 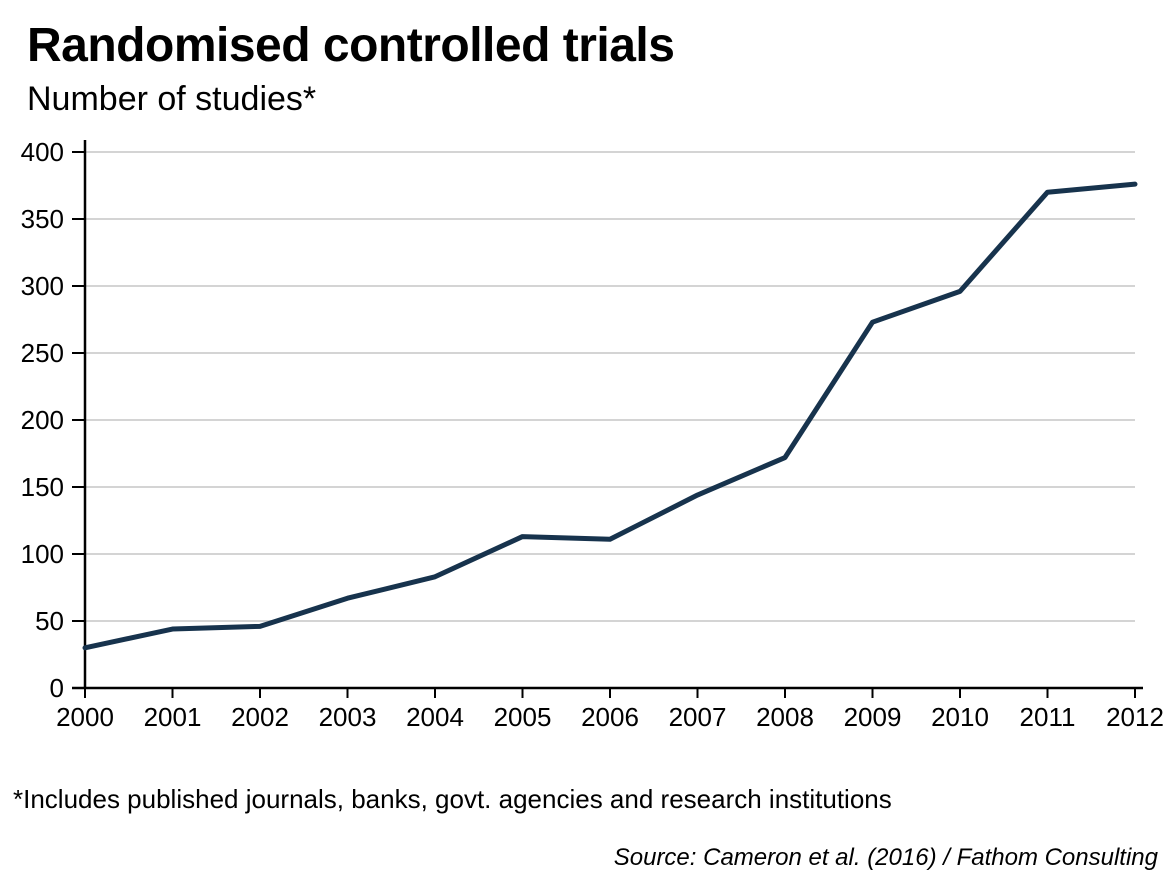 What do you see at coordinates (42, 554) in the screenshot?
I see `y-tick-label: 100` at bounding box center [42, 554].